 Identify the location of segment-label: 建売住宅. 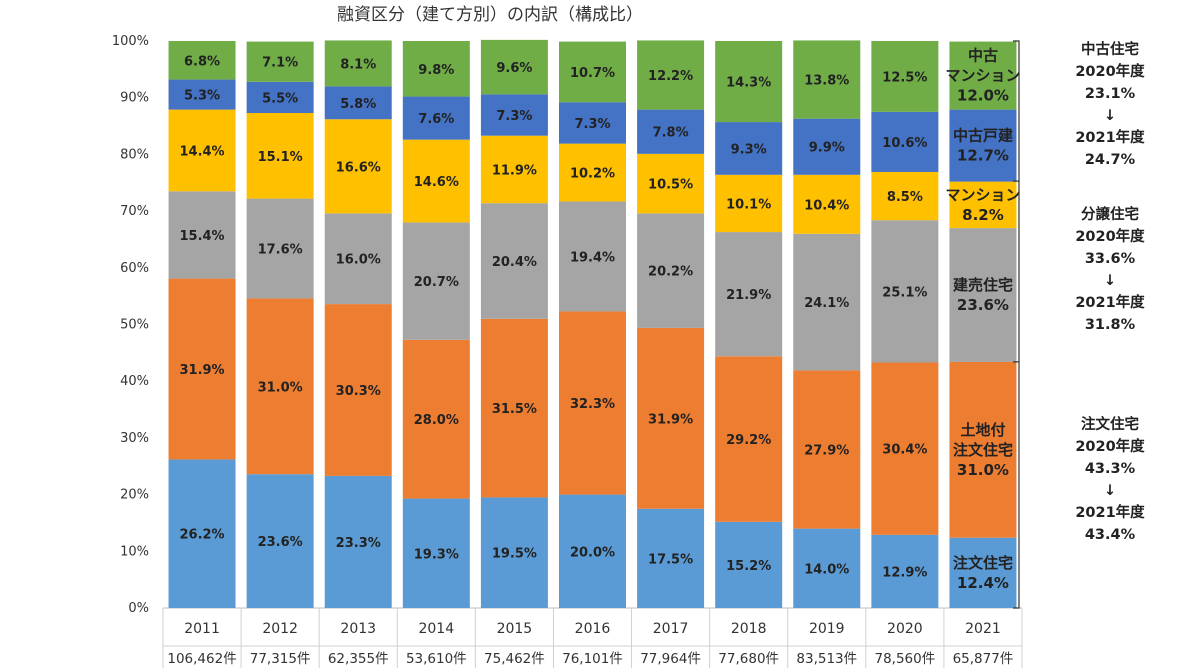
(983, 285).